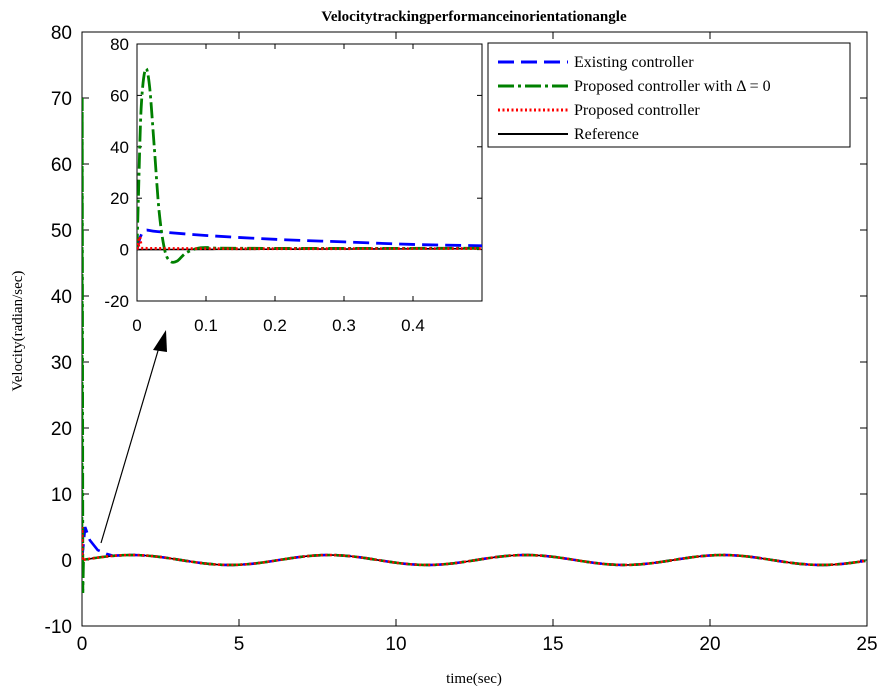 This screenshot has width=884, height=692. What do you see at coordinates (66, 561) in the screenshot?
I see `y-tick-label: 0` at bounding box center [66, 561].